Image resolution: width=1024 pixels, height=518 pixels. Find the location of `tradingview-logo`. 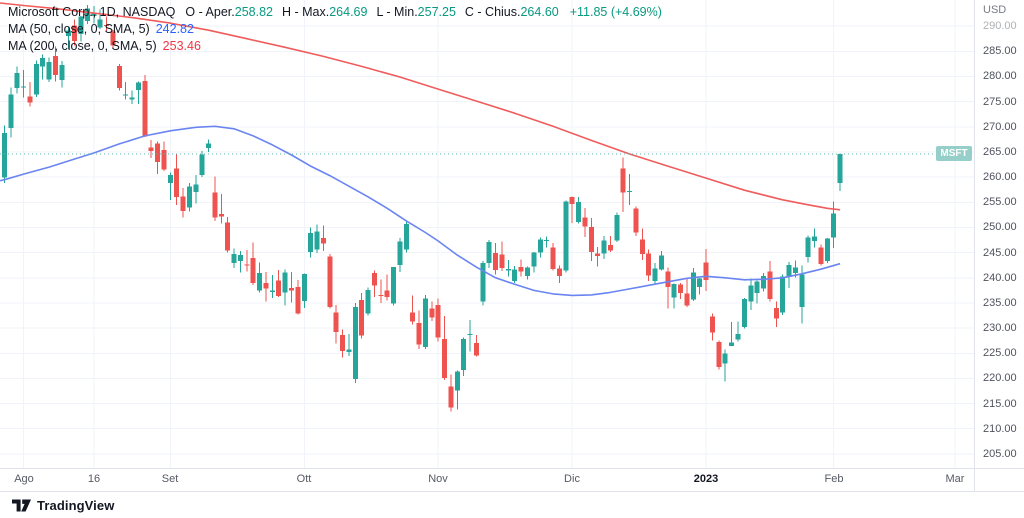

tradingview-logo is located at coordinates (21, 505).